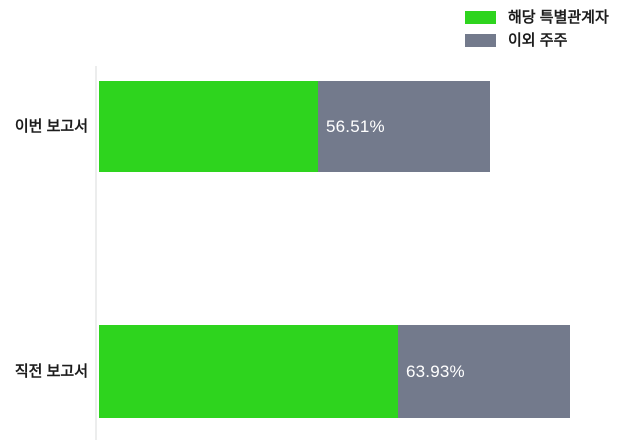 The width and height of the screenshot is (628, 445). I want to click on category-label-this-report: 이번 보고서, so click(51, 126).